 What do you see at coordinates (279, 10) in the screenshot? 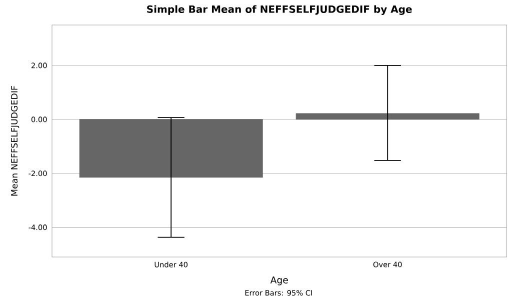
I see `chart-title: Simple Bar Mean of NEFFSELFJUDGEDIF by Age` at bounding box center [279, 10].